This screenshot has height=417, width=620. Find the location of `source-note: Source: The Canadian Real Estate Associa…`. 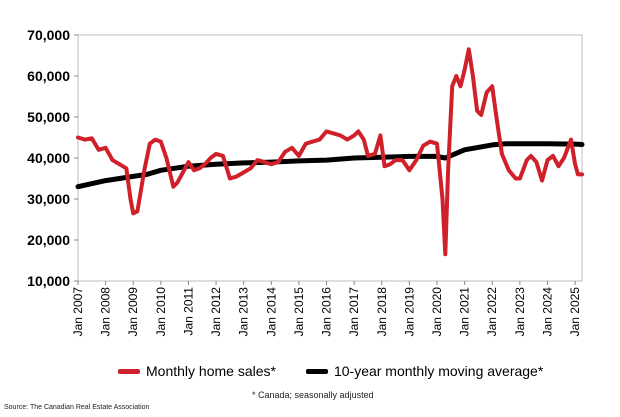

source-note: Source: The Canadian Real Estate Associa… is located at coordinates (77, 407).